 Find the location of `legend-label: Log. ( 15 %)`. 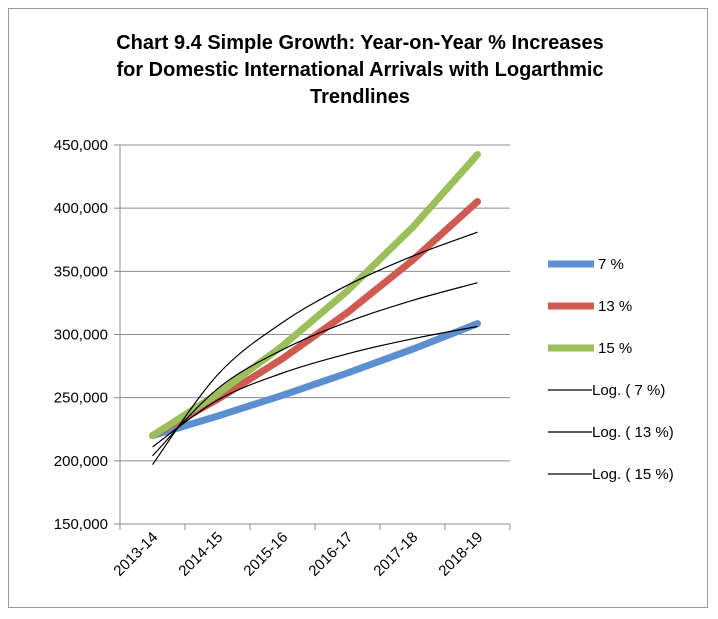

legend-label: Log. ( 15 %) is located at coordinates (633, 474).